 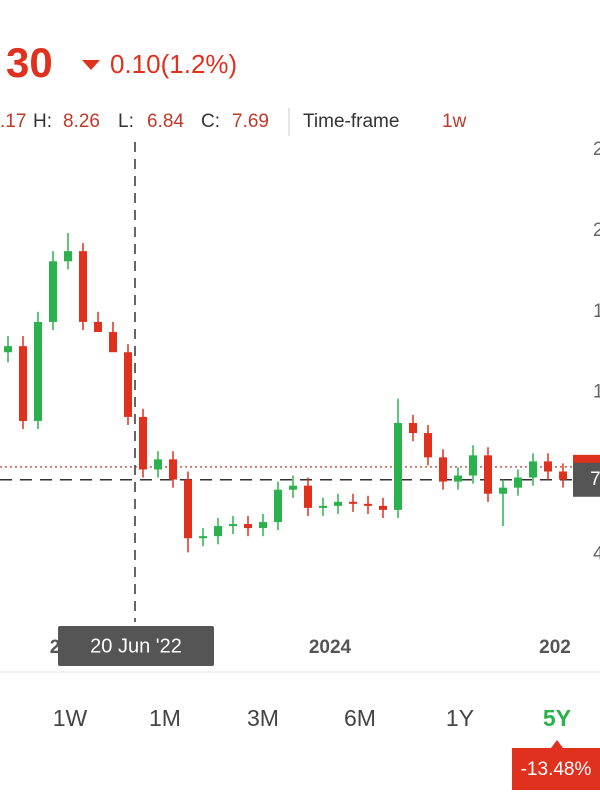 What do you see at coordinates (454, 121) in the screenshot?
I see `timeframe-value: 1w` at bounding box center [454, 121].